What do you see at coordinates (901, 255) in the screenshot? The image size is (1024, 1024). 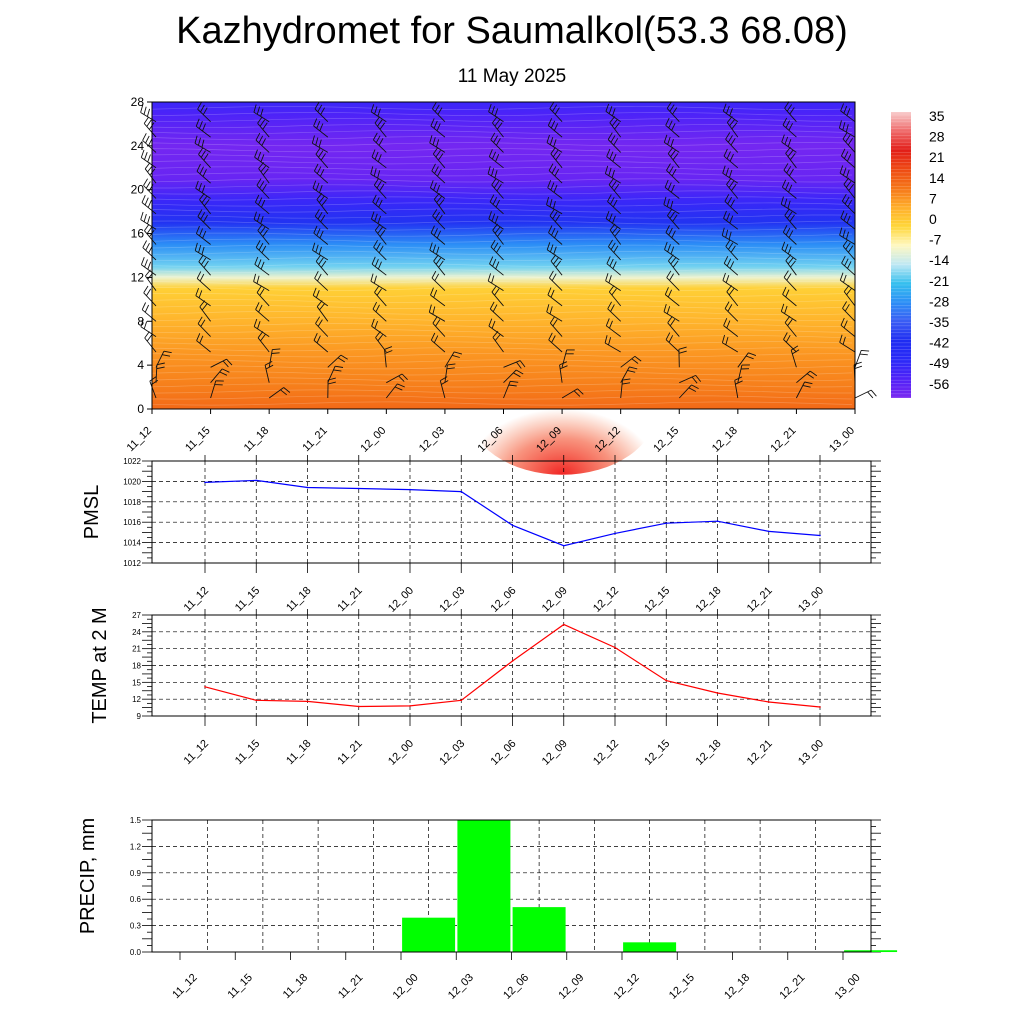 I see `colorbar` at bounding box center [901, 255].